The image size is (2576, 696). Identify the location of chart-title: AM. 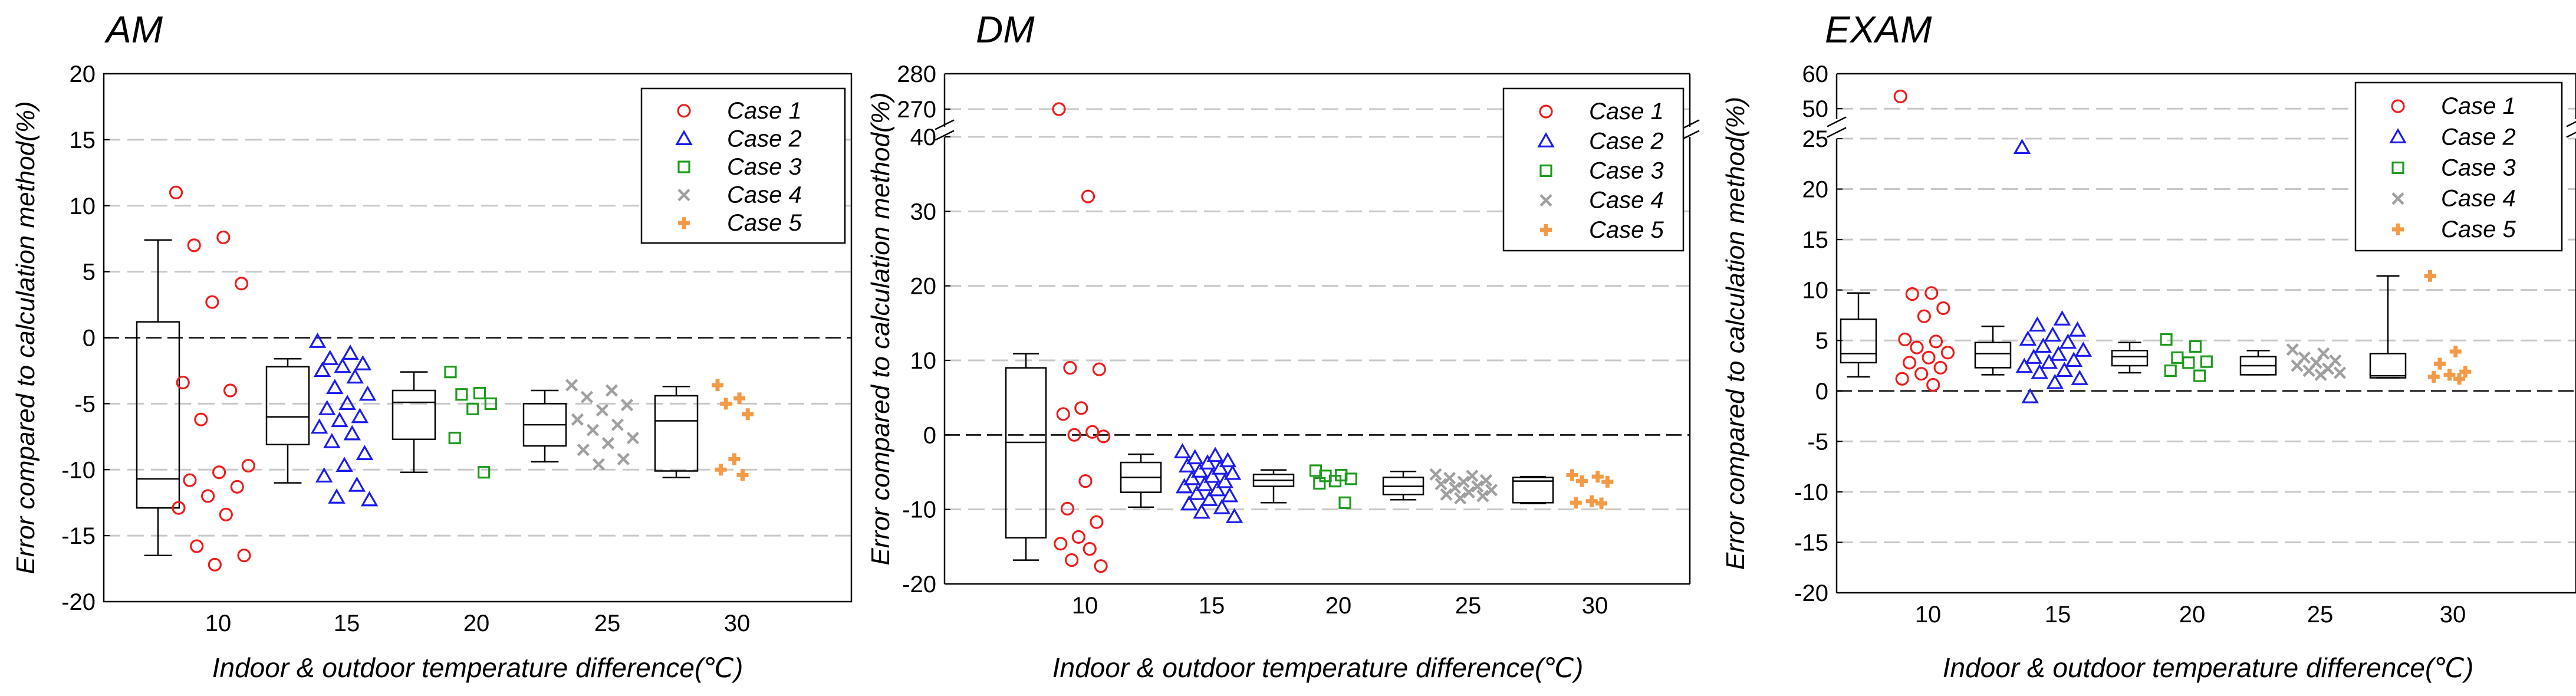
(133, 30).